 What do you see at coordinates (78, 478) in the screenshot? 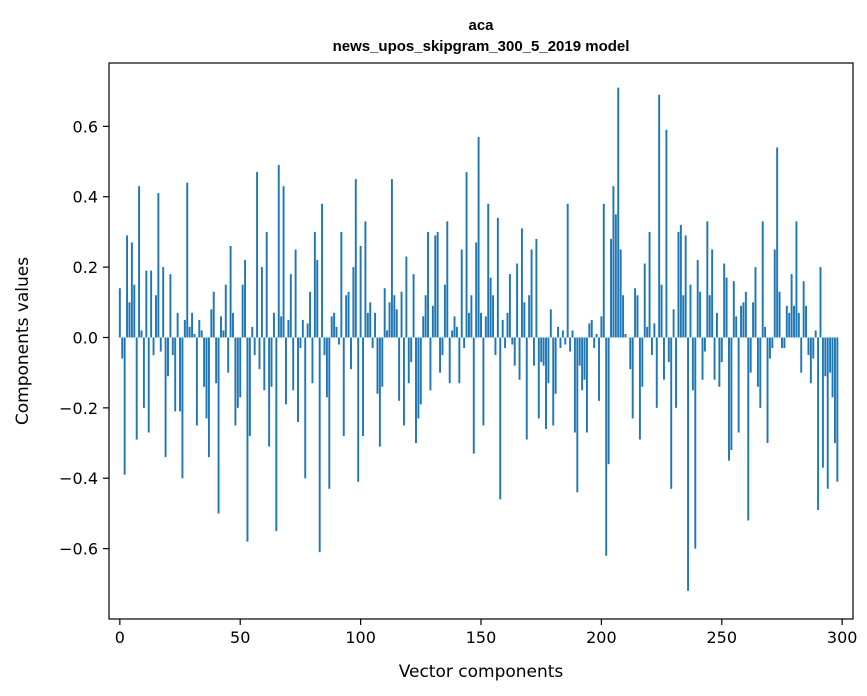
I see `y-tick-label: −0.4` at bounding box center [78, 478].